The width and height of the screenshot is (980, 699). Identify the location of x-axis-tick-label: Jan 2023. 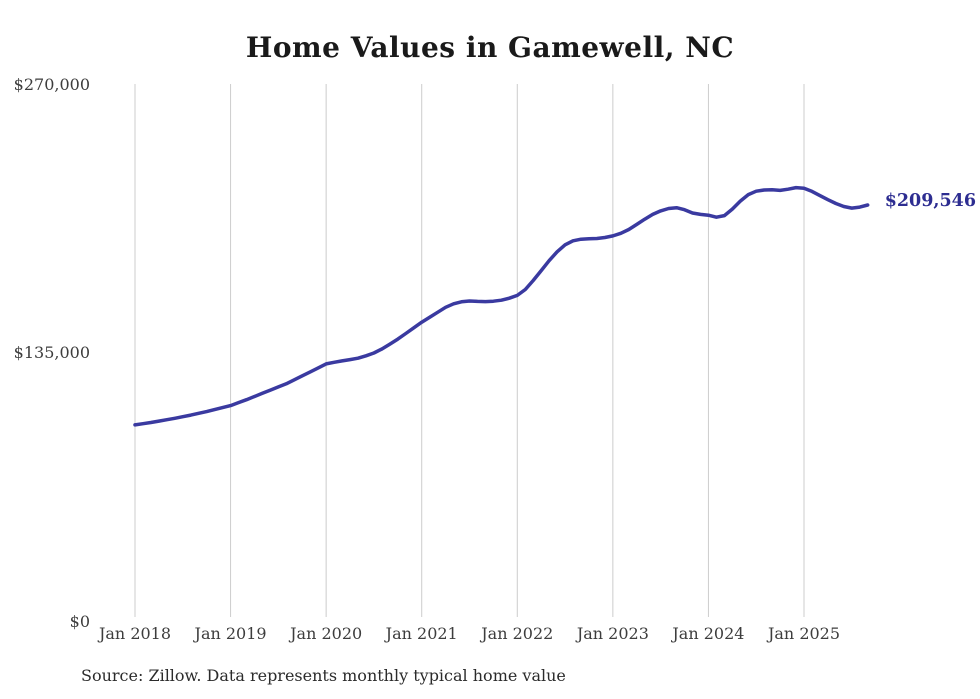
(612, 633).